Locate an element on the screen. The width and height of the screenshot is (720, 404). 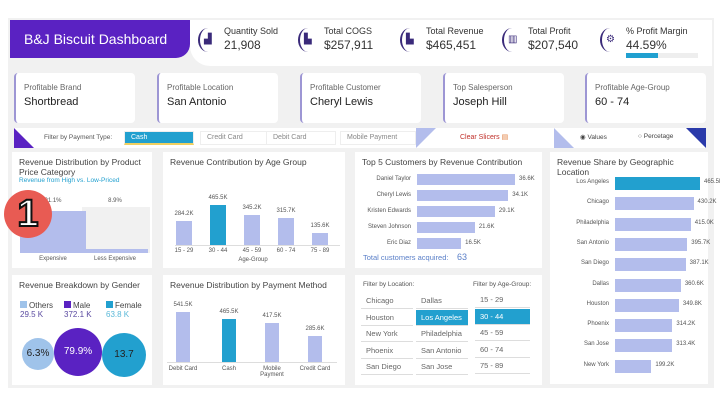
location-option-phoenix: Phoenix is located at coordinates (387, 351).